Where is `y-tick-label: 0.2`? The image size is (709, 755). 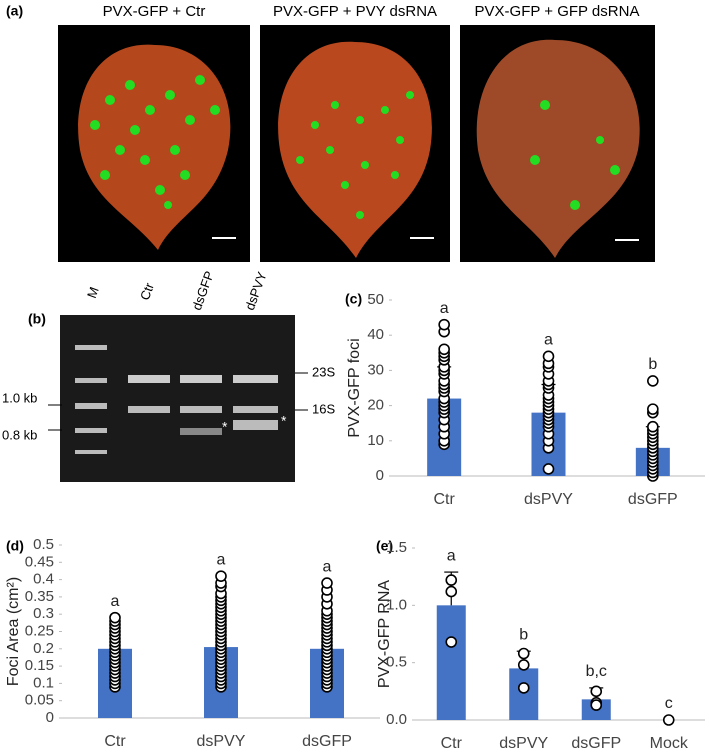 y-tick-label: 0.2 is located at coordinates (43, 648).